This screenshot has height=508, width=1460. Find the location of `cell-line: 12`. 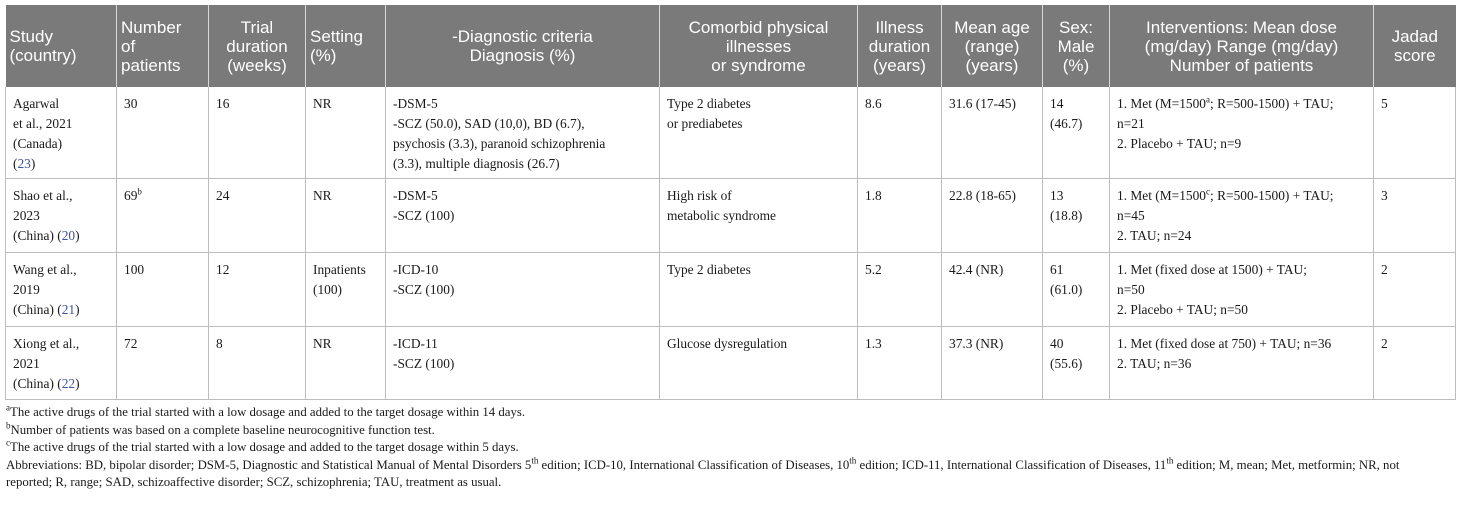

cell-line: 12 is located at coordinates (257, 270).